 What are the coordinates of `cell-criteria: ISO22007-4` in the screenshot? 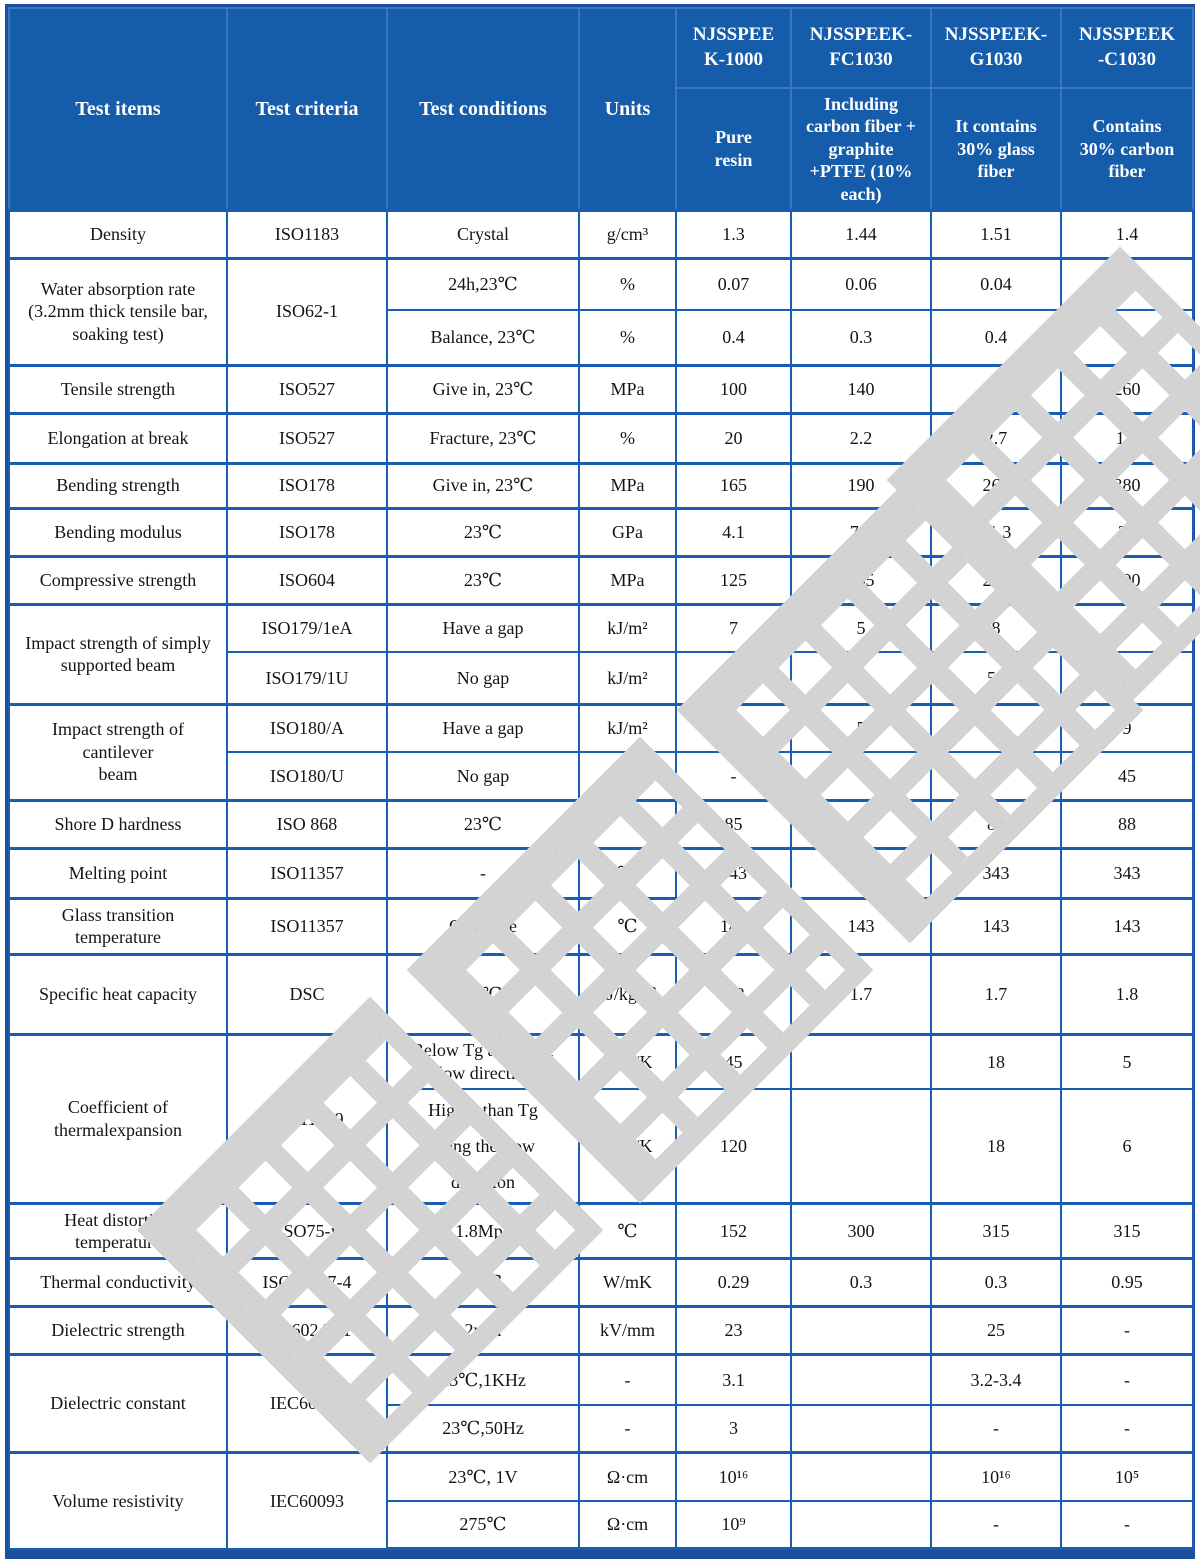 It's located at (307, 1282).